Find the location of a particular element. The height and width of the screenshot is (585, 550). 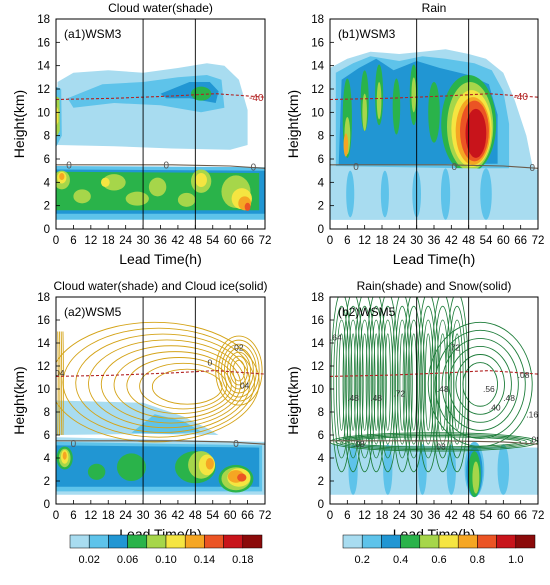

contour-label: .08 is located at coordinates (359, 444).